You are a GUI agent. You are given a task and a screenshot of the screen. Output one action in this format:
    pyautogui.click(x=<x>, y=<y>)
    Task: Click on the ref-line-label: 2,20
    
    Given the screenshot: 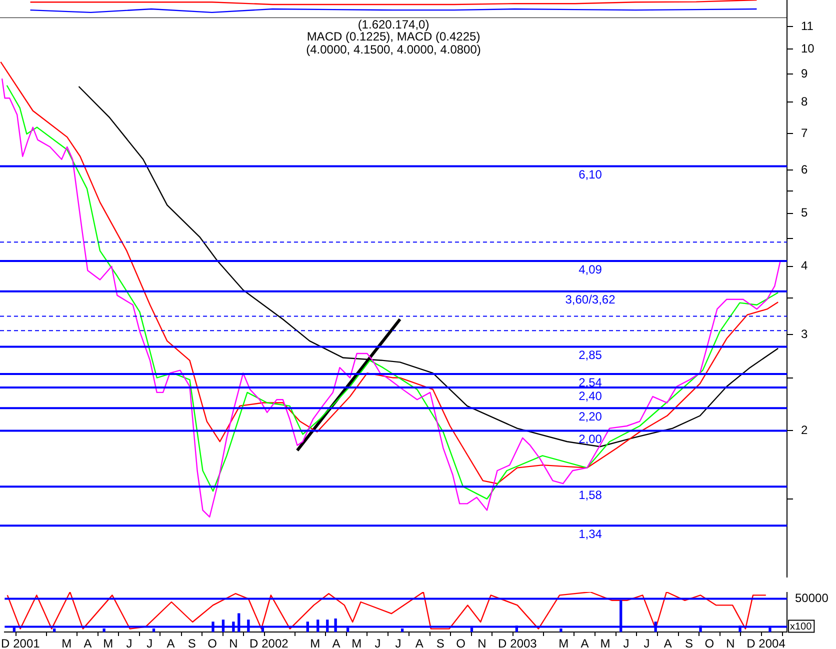 What is the action you would take?
    pyautogui.click(x=590, y=416)
    